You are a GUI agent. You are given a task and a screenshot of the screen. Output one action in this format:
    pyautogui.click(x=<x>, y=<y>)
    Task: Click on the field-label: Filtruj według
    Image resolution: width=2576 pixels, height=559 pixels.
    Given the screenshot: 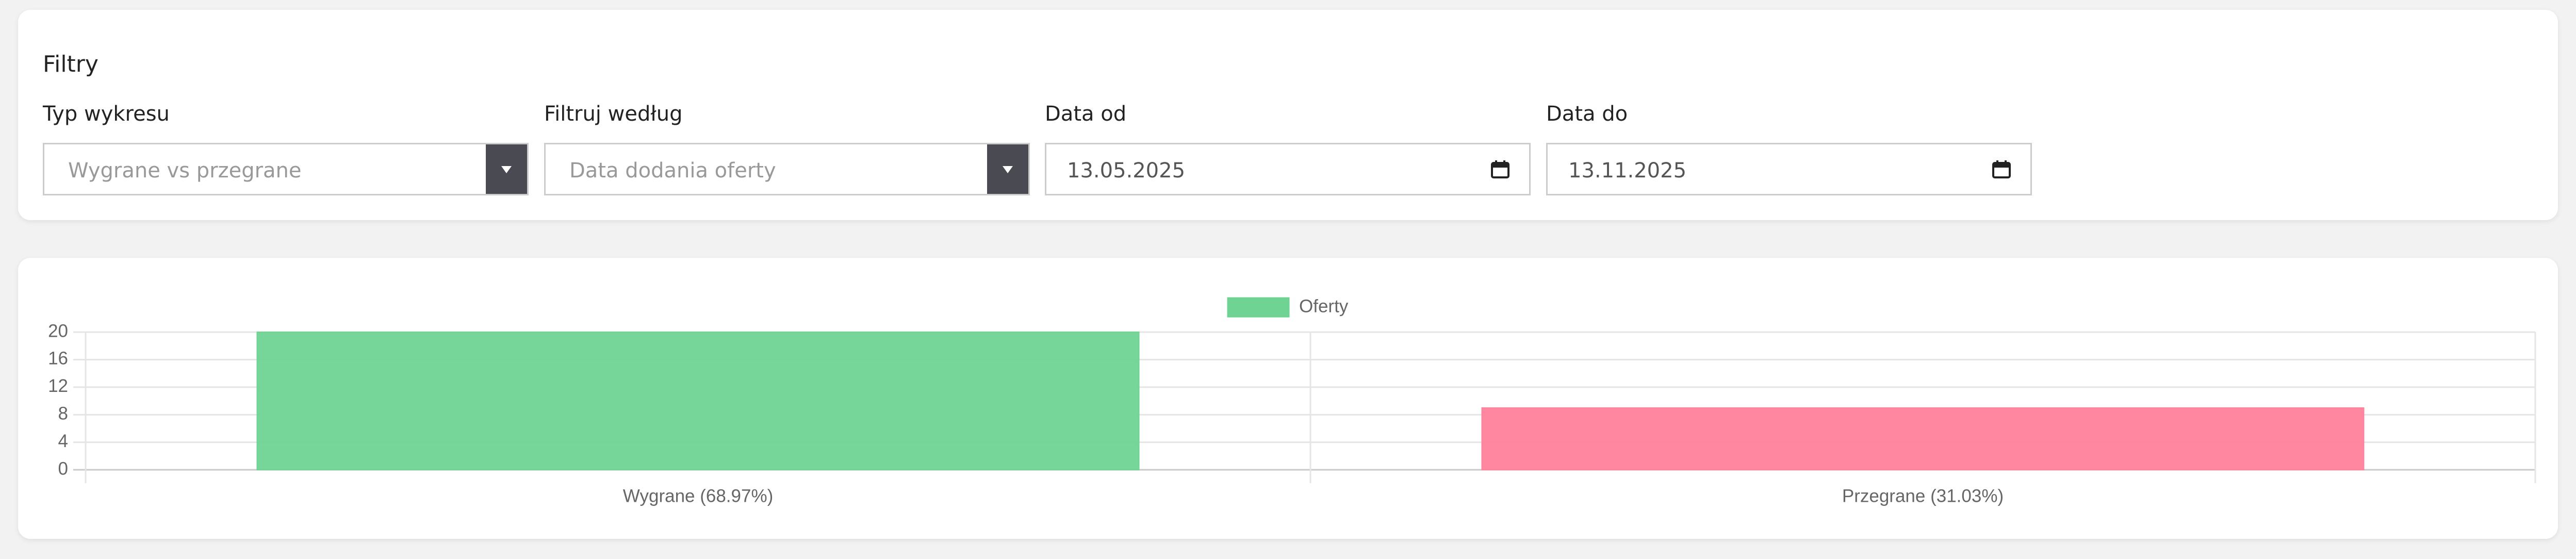 What is the action you would take?
    pyautogui.click(x=613, y=114)
    